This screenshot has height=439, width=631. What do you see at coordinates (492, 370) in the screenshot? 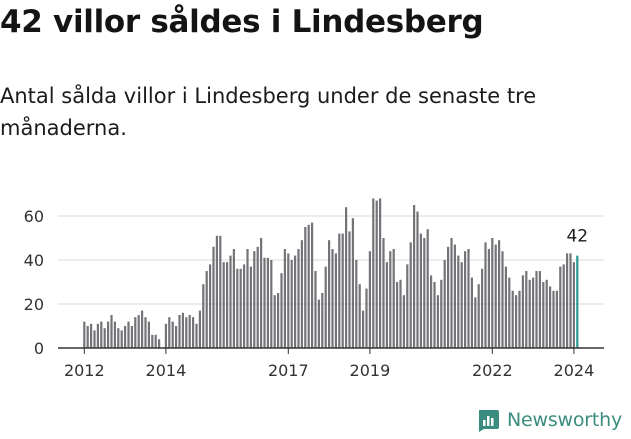
I see `x-tick-label: 2022` at bounding box center [492, 370].